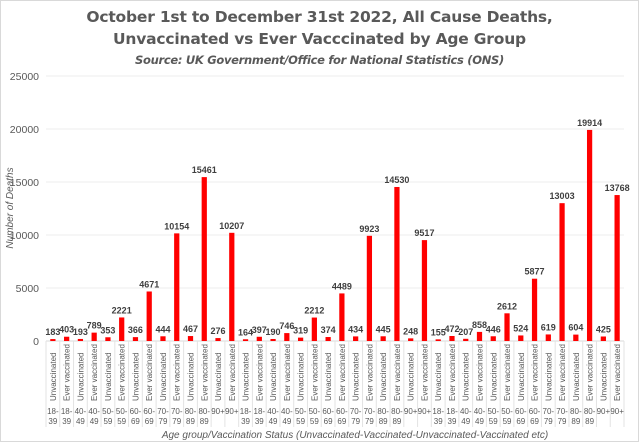 This screenshot has height=442, width=639. What do you see at coordinates (273, 332) in the screenshot?
I see `data-label: 190` at bounding box center [273, 332].